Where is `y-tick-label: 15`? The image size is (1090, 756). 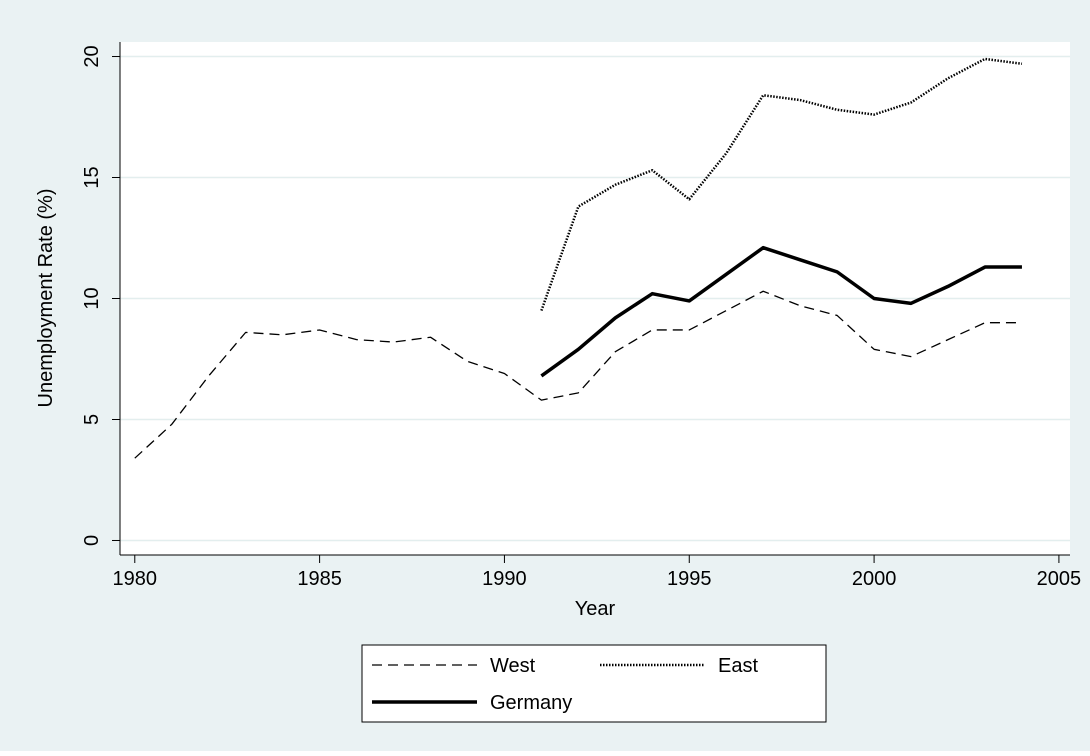
y-tick-label: 15 is located at coordinates (92, 177).